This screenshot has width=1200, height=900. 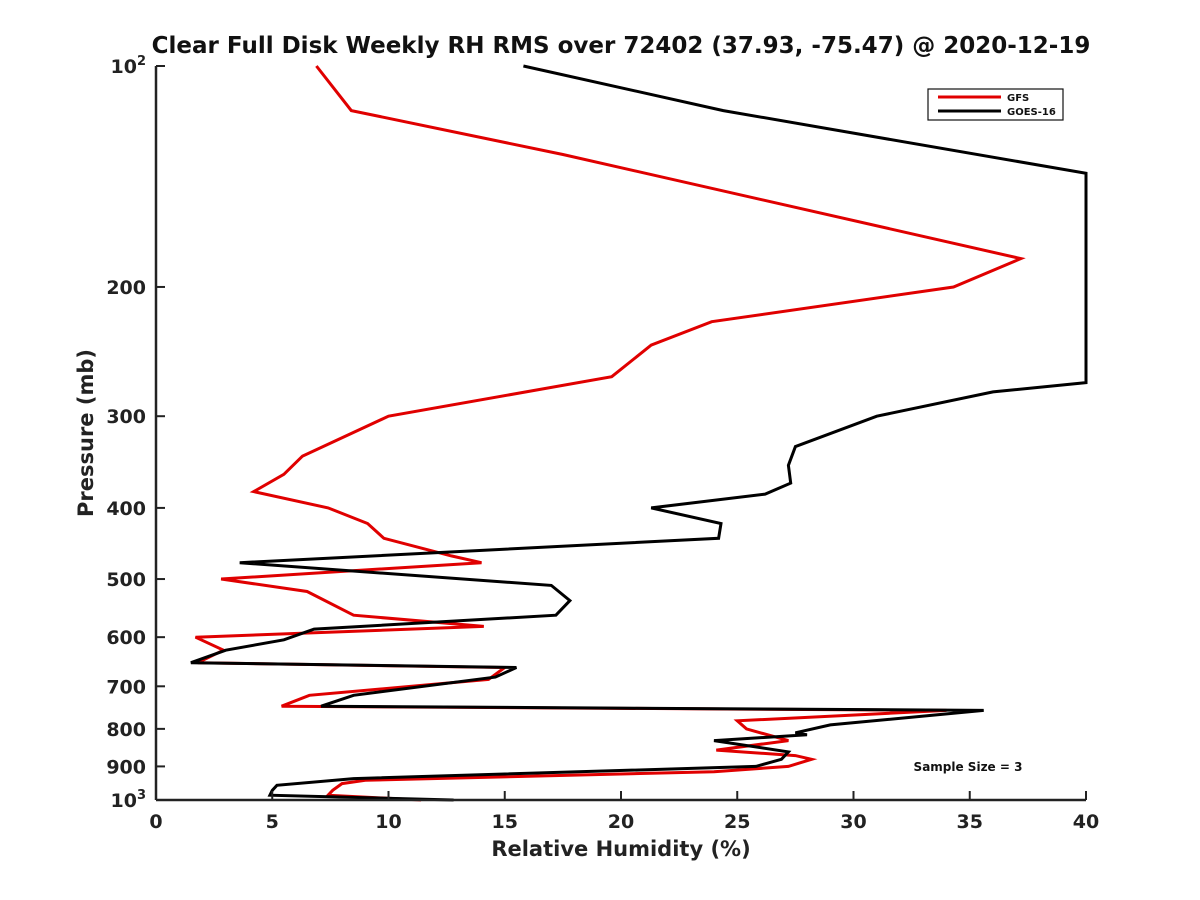 I want to click on x-tick-label: 20, so click(x=621, y=822).